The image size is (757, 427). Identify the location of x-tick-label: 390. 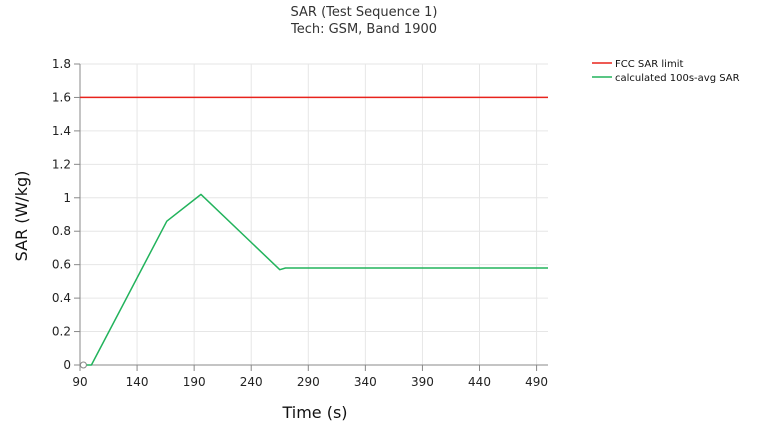
(422, 382).